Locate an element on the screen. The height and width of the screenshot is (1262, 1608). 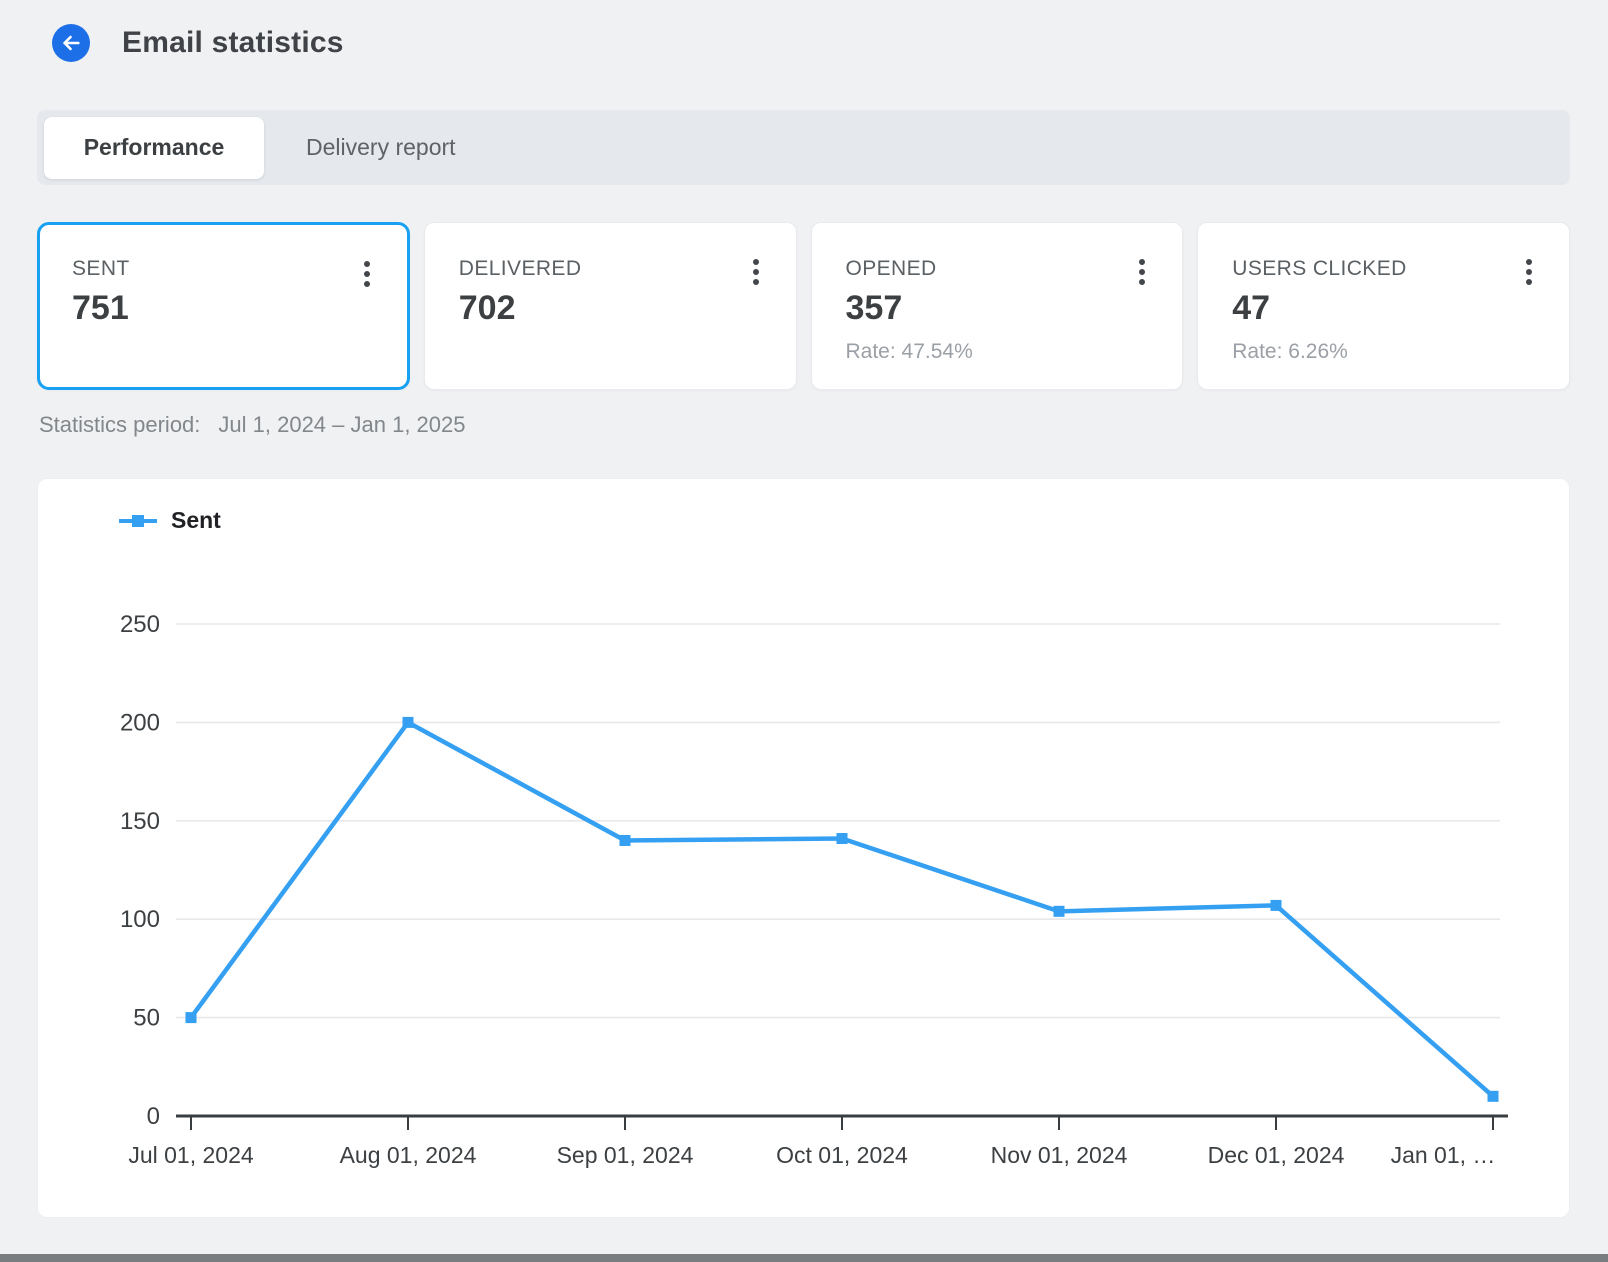
page-header: Email statistics is located at coordinates (198, 43).